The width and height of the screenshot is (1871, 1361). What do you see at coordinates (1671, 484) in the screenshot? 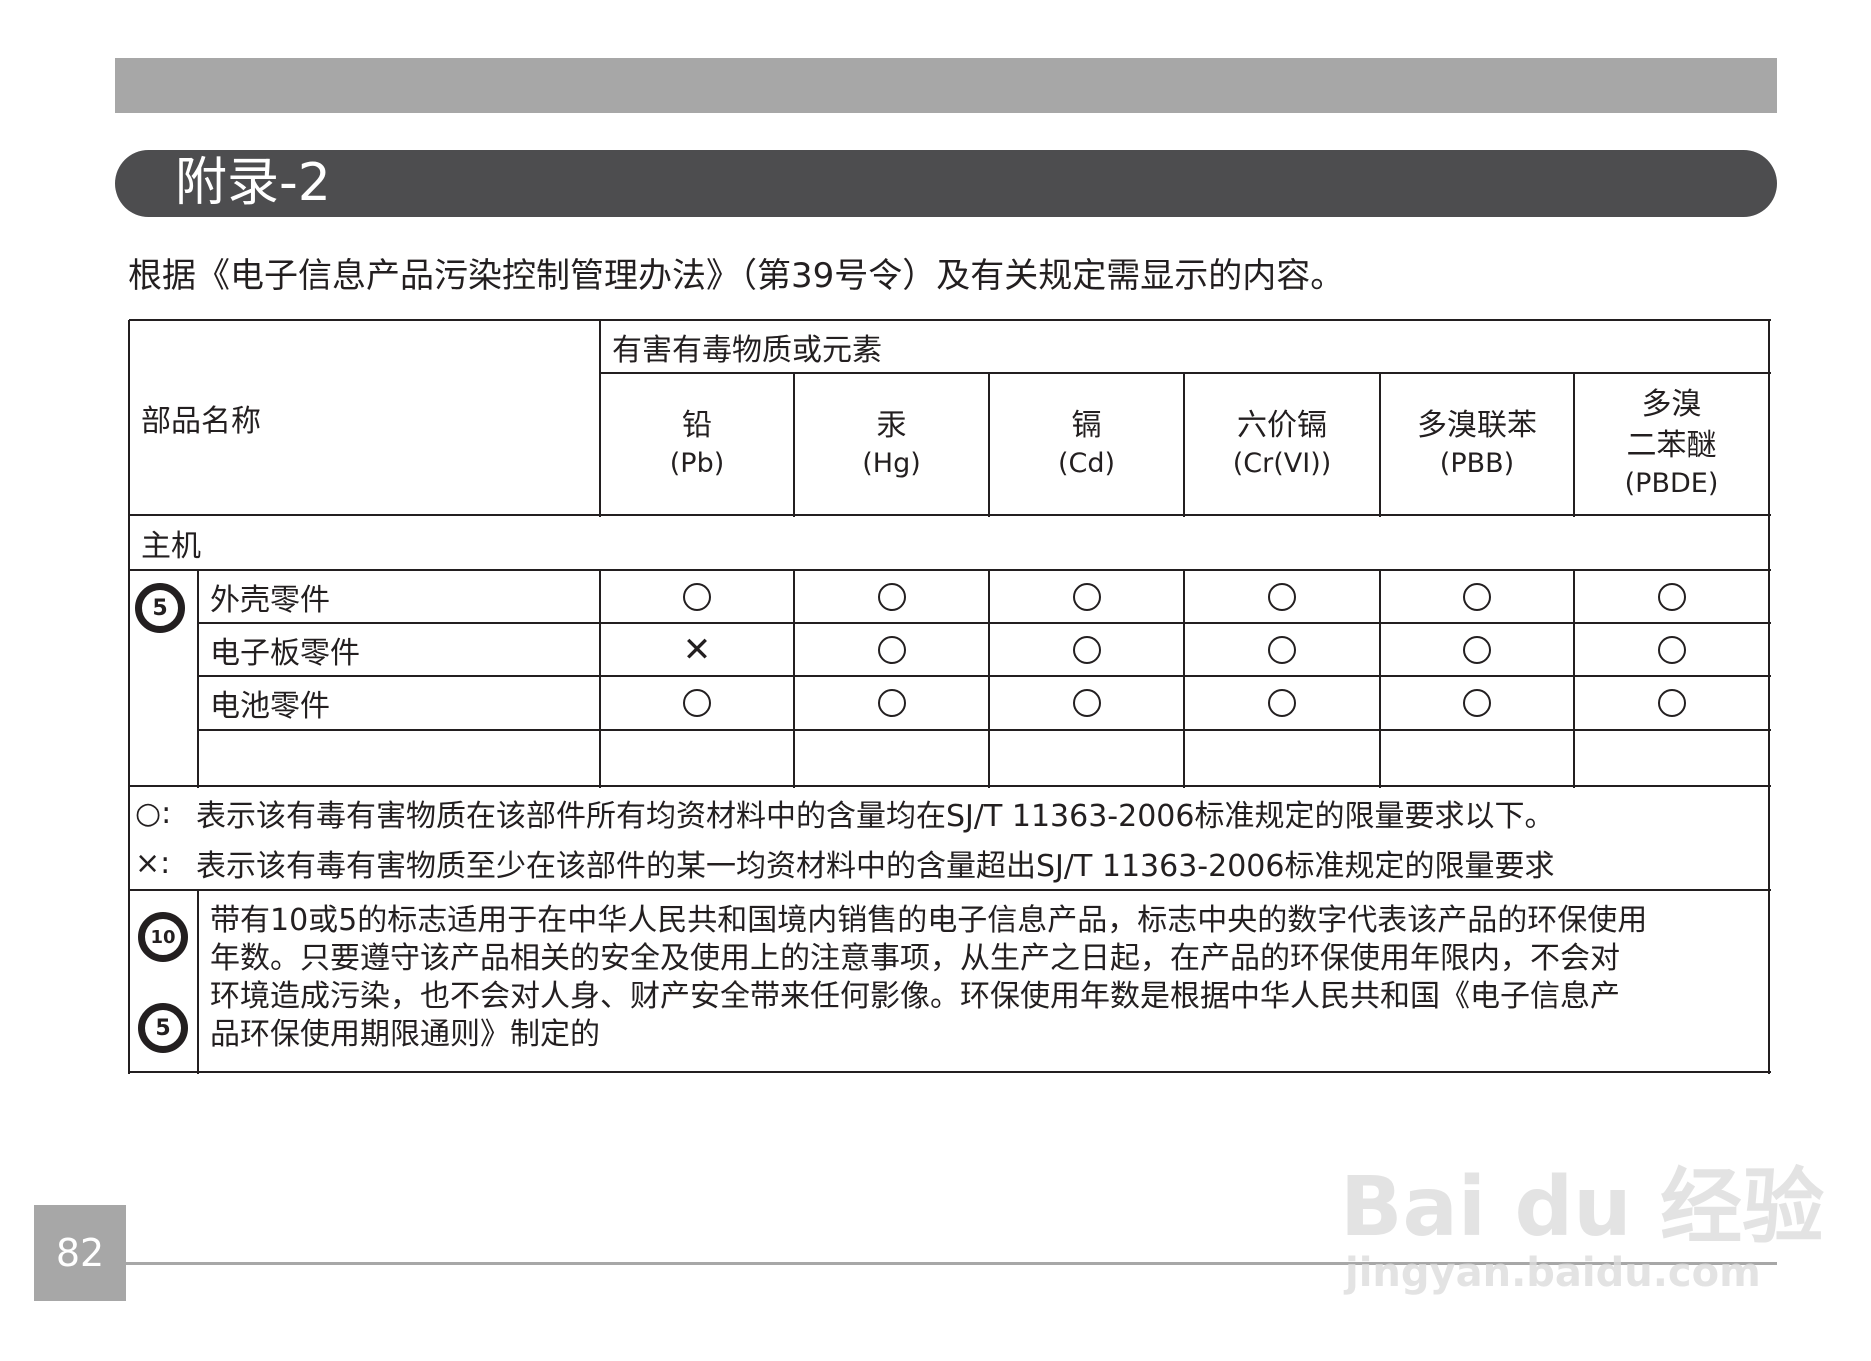
I see `substance-symbol: (PBDE)` at bounding box center [1671, 484].